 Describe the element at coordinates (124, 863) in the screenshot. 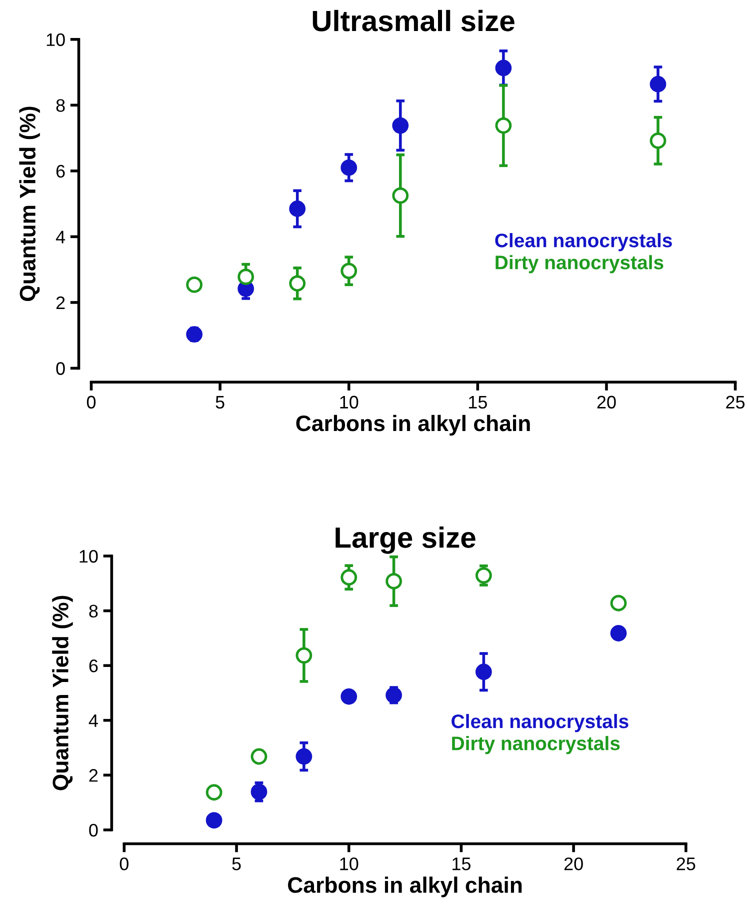

I see `x-tick-label: 0` at that location.